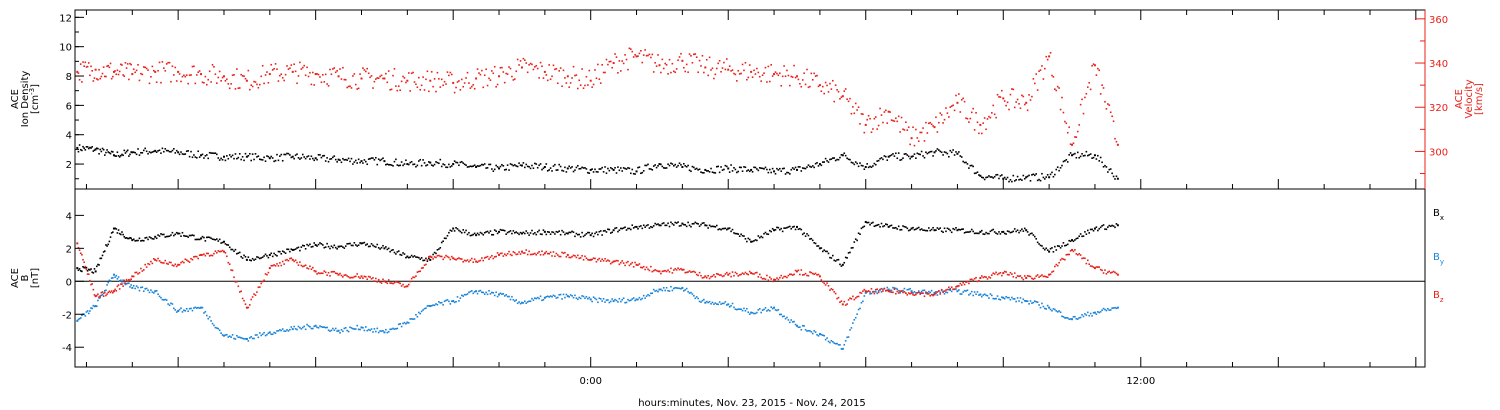  Describe the element at coordinates (113, 155) in the screenshot. I see `density-point` at that location.